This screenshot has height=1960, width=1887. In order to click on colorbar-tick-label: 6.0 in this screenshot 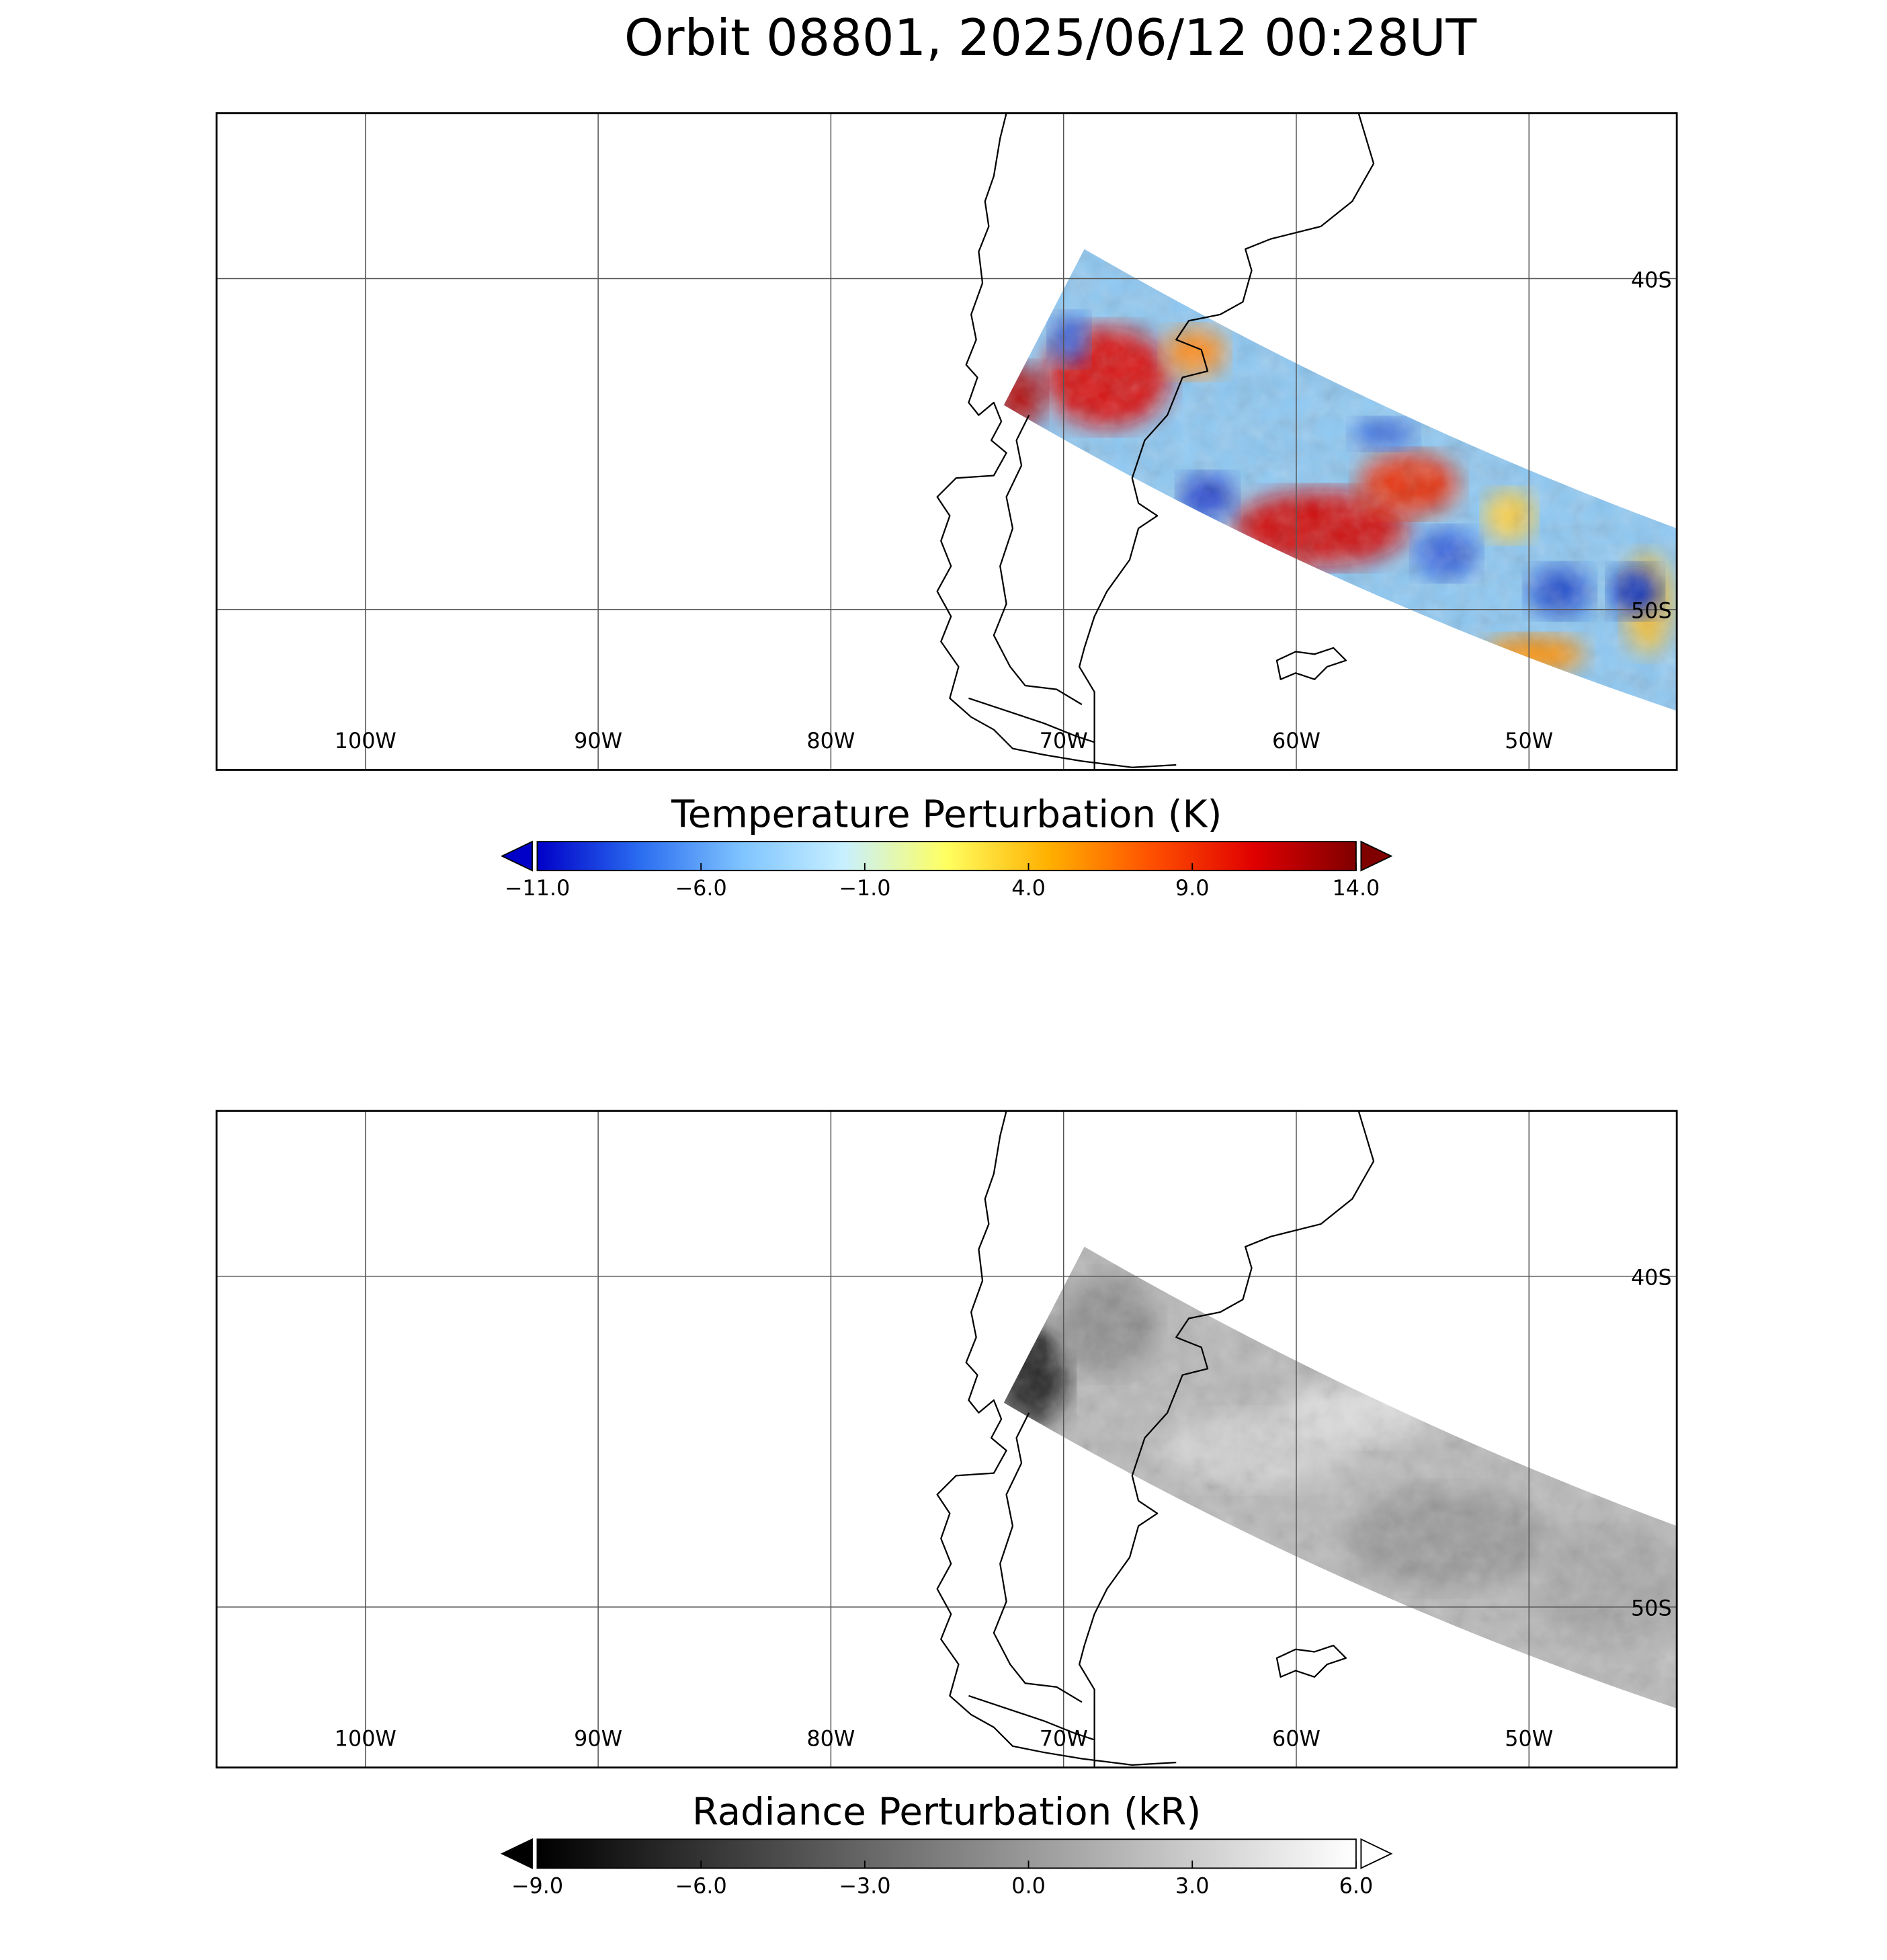, I will do `click(1357, 1885)`.